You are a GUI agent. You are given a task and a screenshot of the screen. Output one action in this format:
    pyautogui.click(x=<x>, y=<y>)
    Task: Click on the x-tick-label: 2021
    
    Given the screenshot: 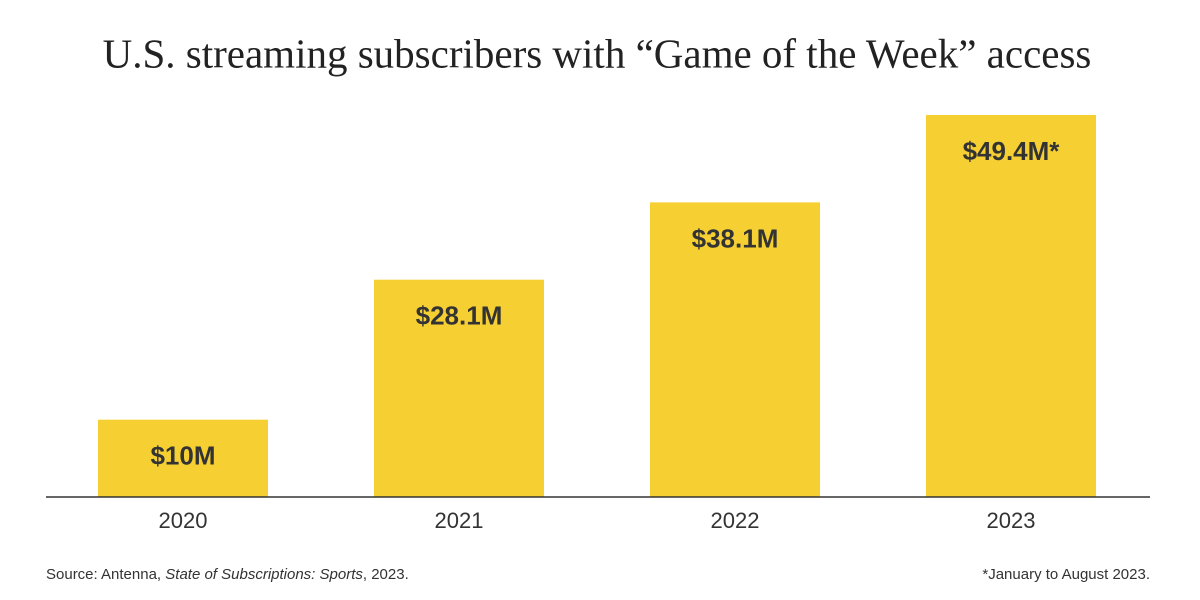 What is the action you would take?
    pyautogui.click(x=459, y=520)
    